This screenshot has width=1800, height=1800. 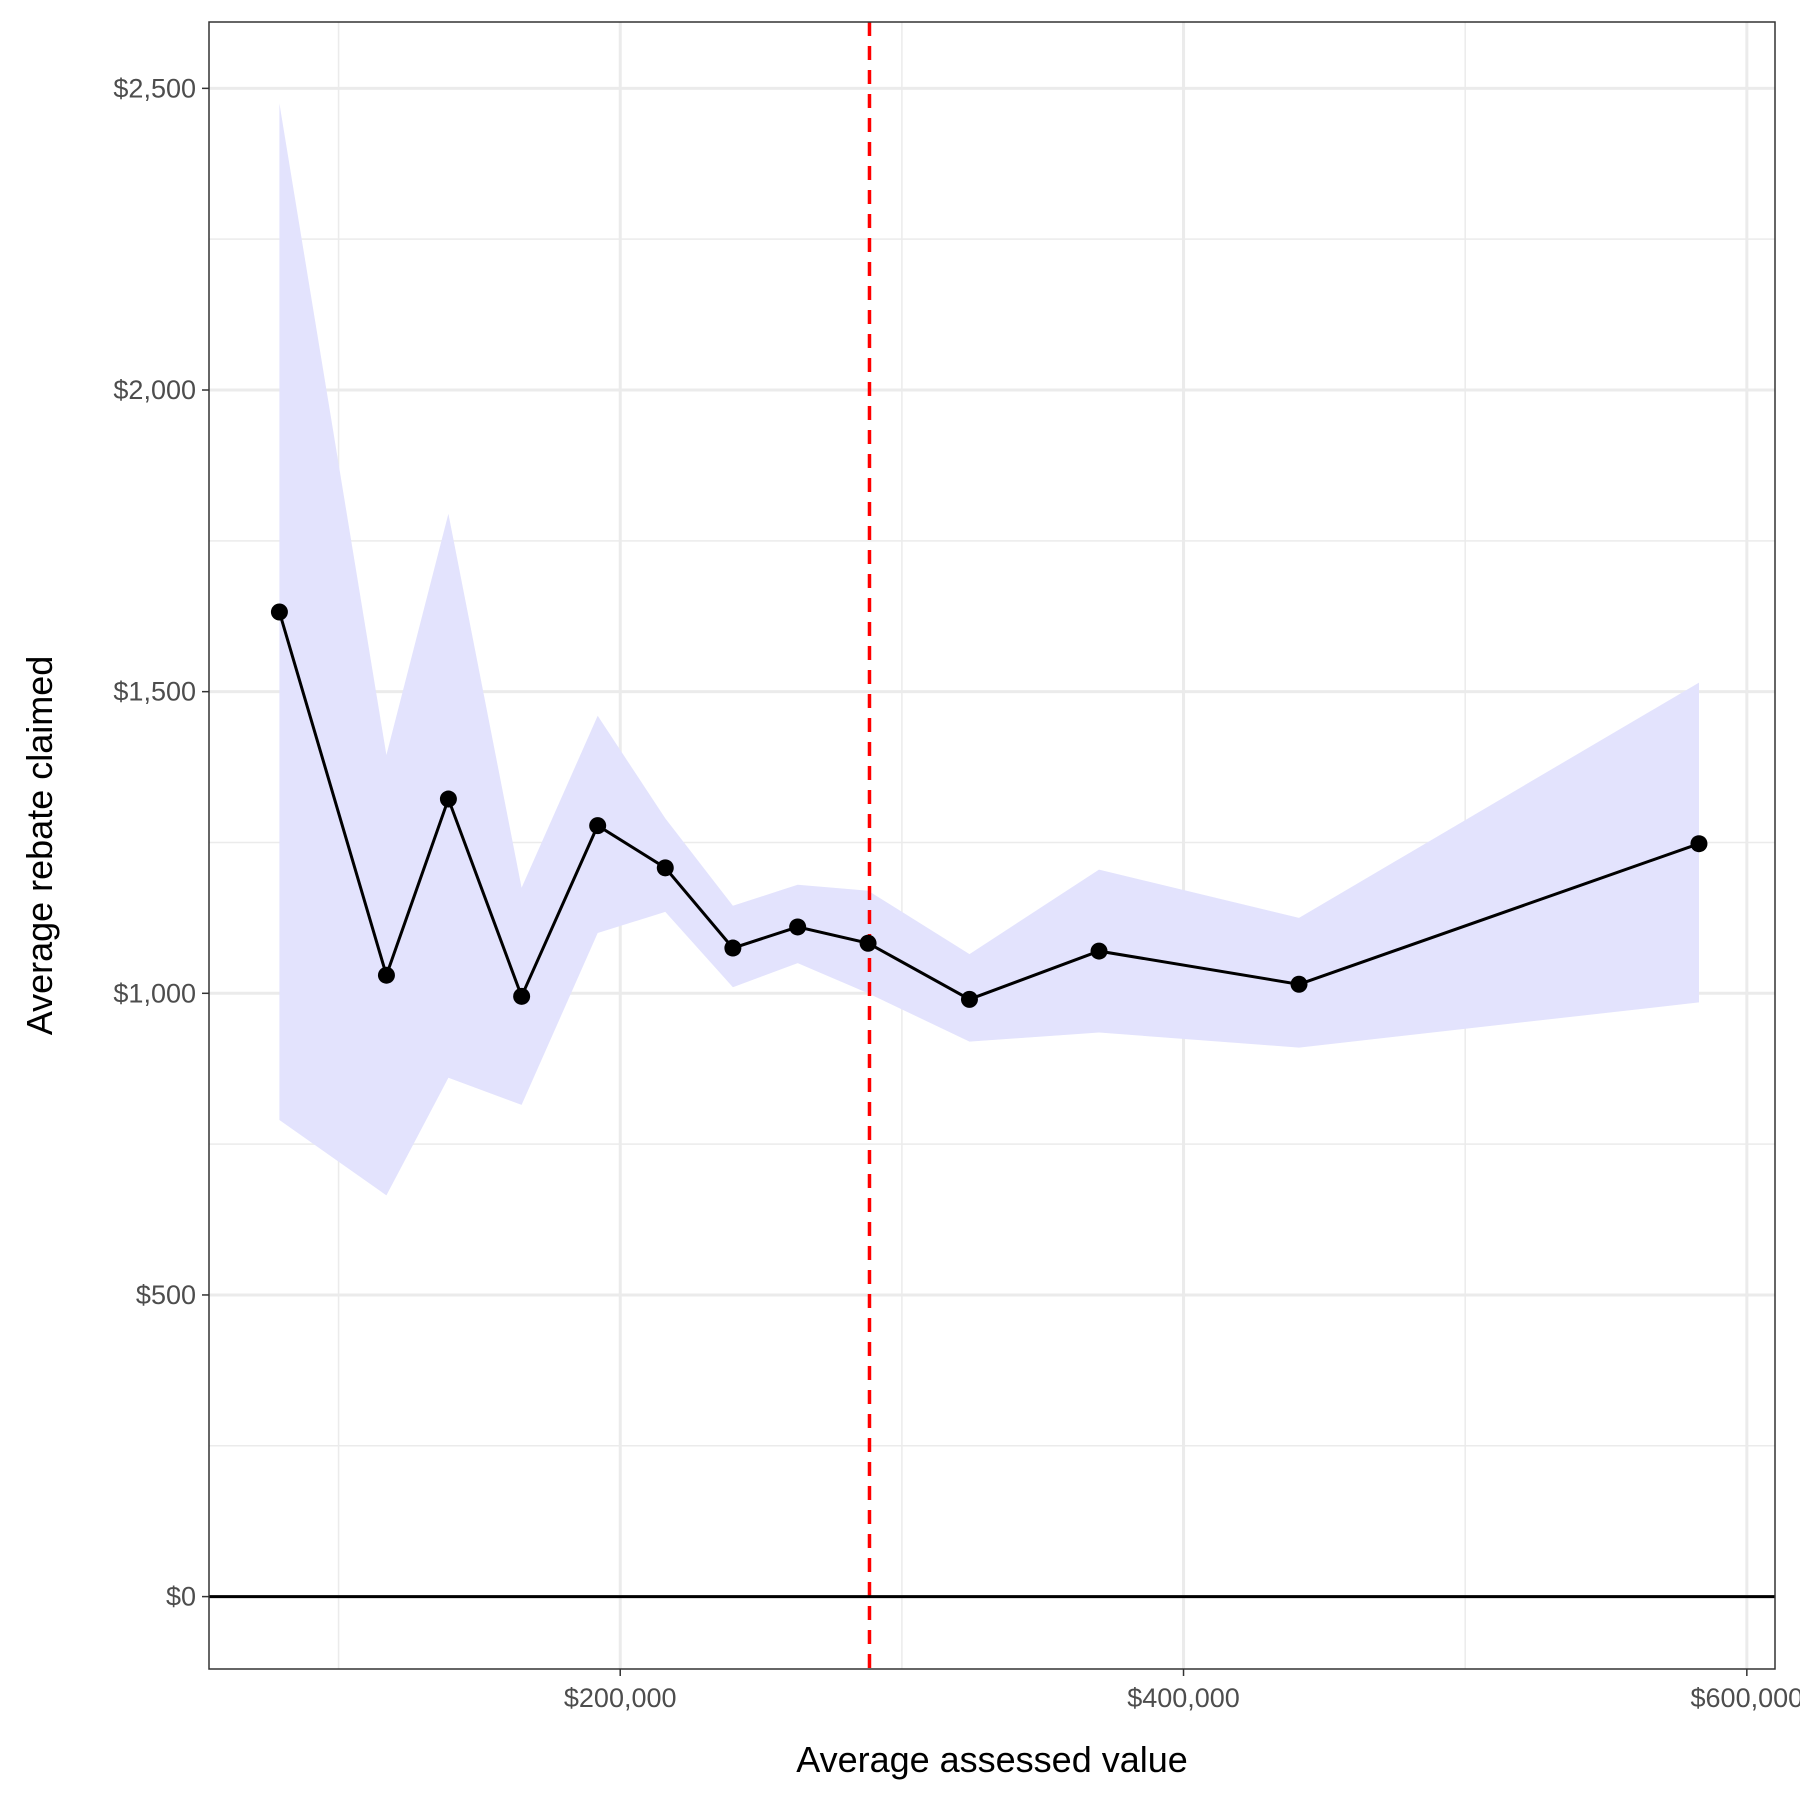 I want to click on y-tick-label: $1,500, so click(x=154, y=692).